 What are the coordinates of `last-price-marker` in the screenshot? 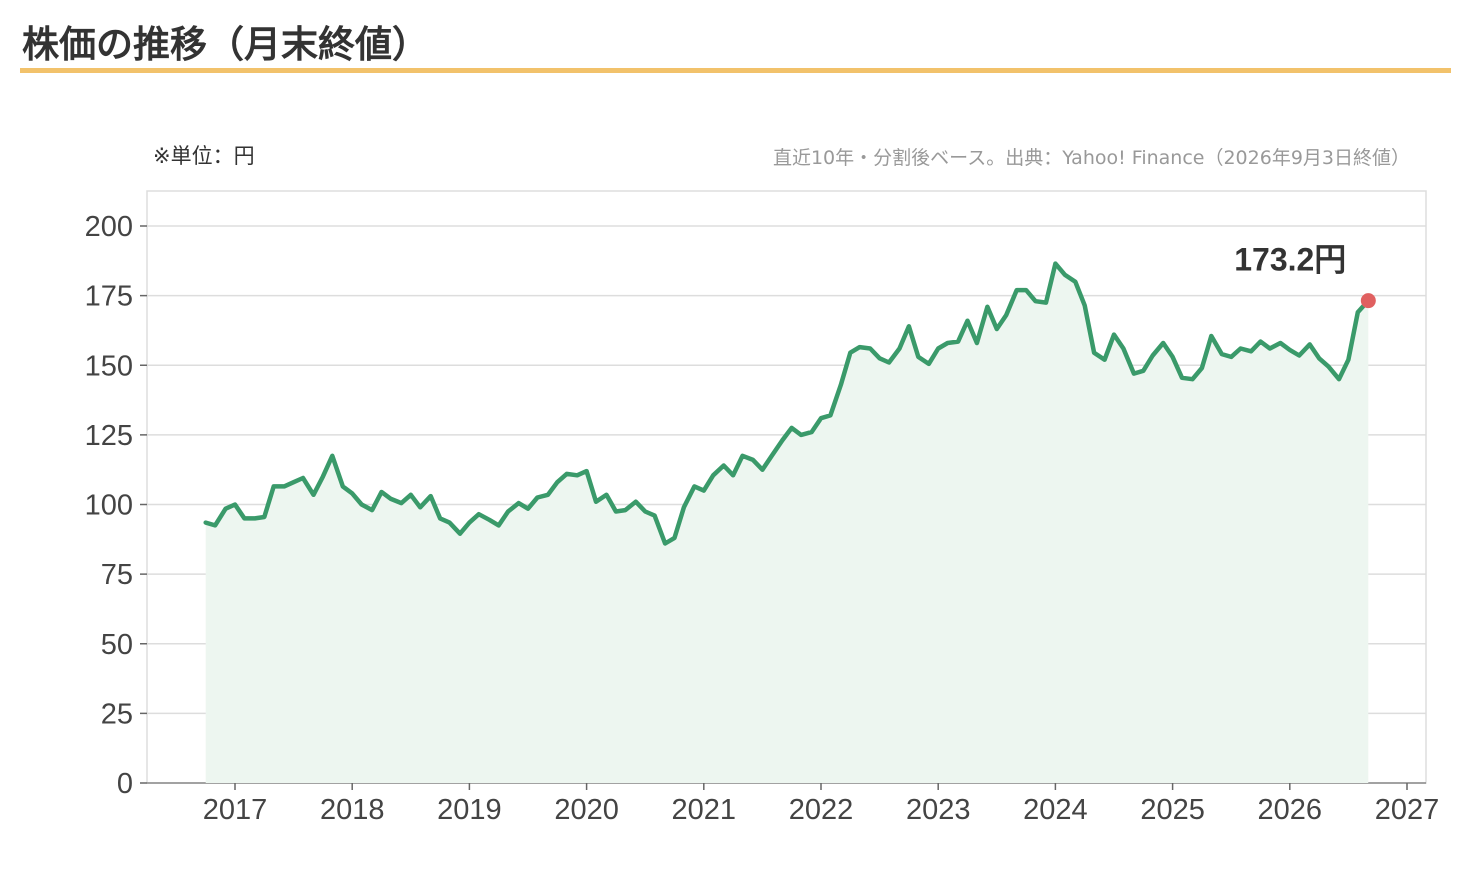 It's located at (1368, 301).